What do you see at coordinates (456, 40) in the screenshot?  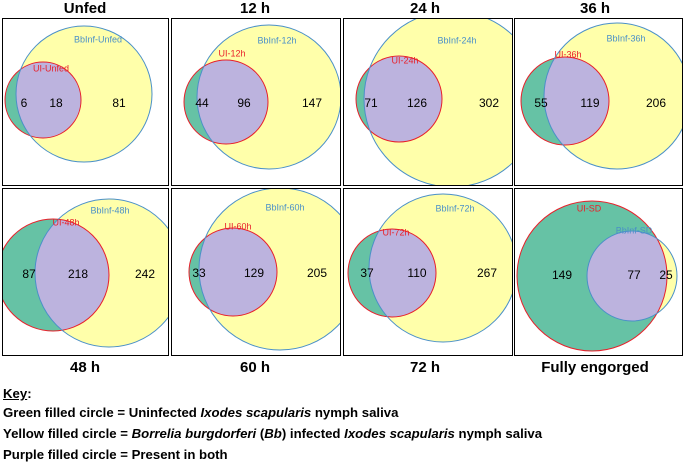 I see `infected-set-label: BbInf-24h` at bounding box center [456, 40].